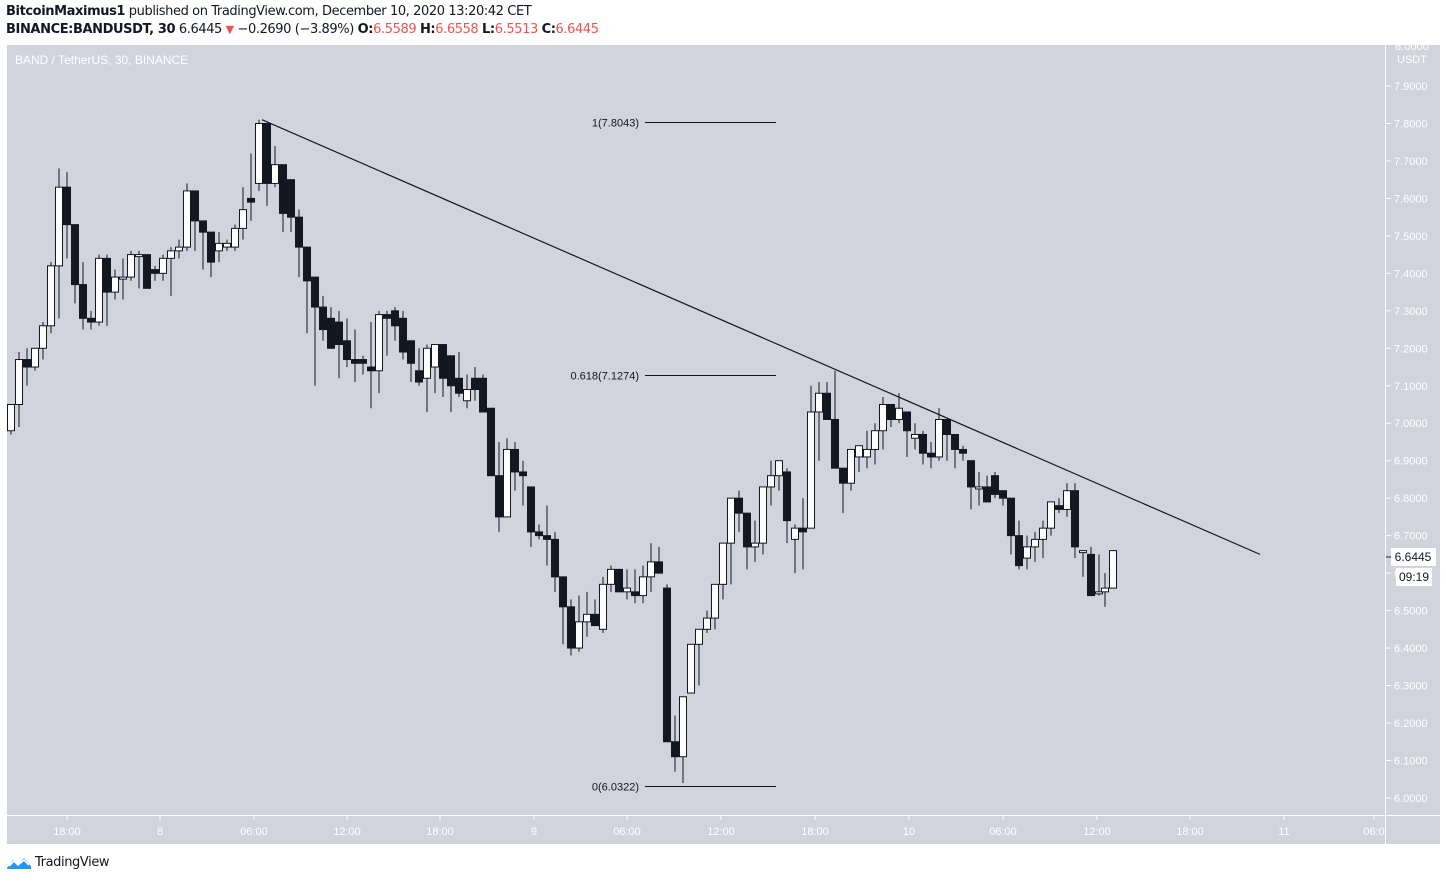 This screenshot has width=1446, height=882. What do you see at coordinates (1097, 832) in the screenshot?
I see `time-tick-label: 12:00` at bounding box center [1097, 832].